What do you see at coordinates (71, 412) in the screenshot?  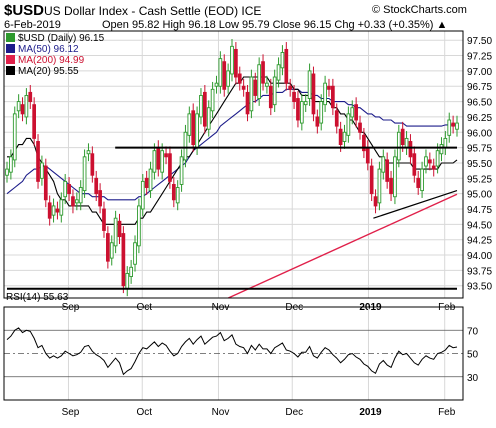 I see `rsi-month-label: Sep` at bounding box center [71, 412].